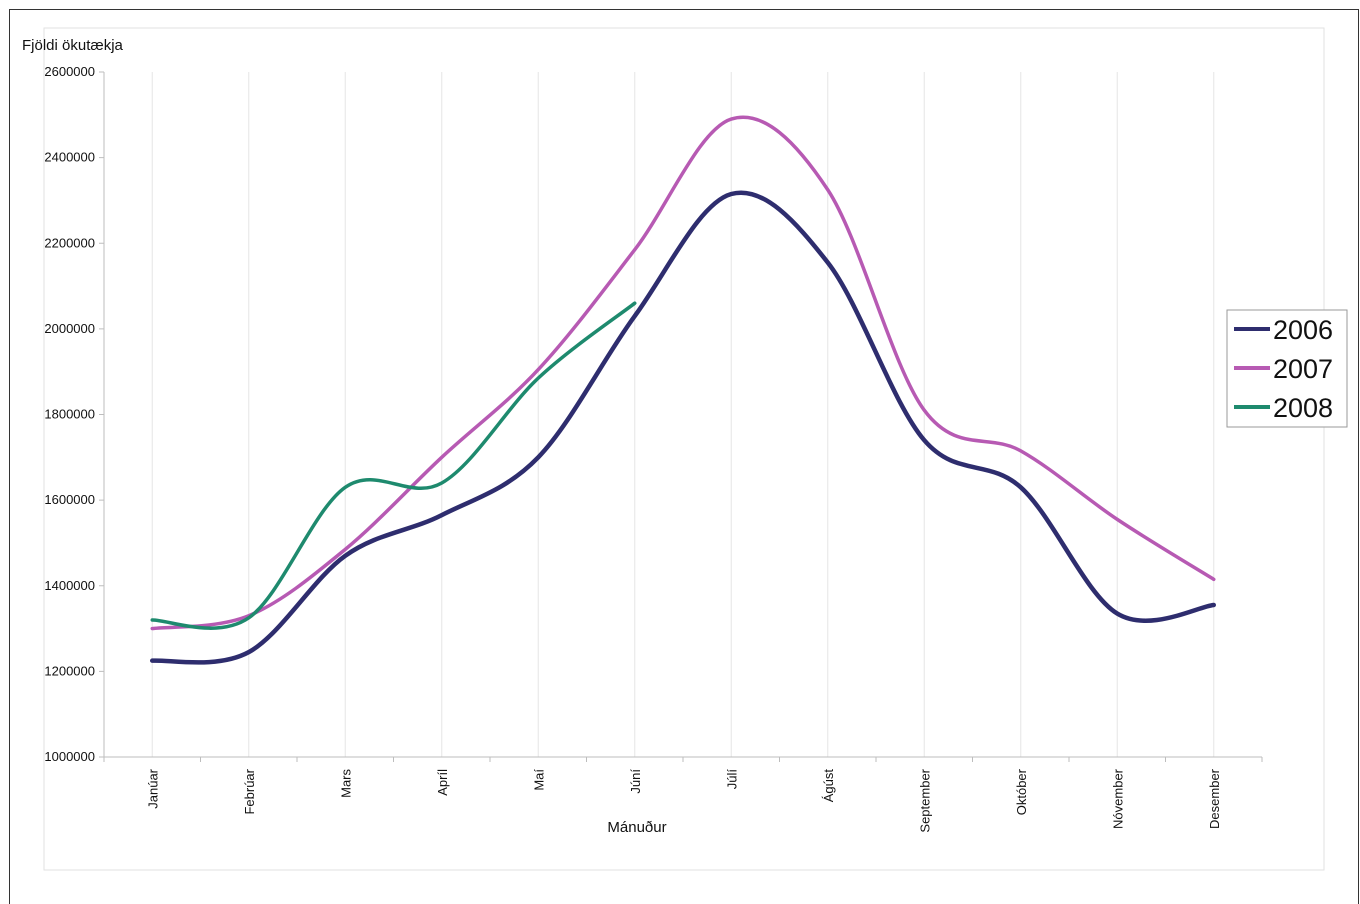 This screenshot has height=904, width=1360. I want to click on y-tick-label-8: 2600000, so click(69, 71).